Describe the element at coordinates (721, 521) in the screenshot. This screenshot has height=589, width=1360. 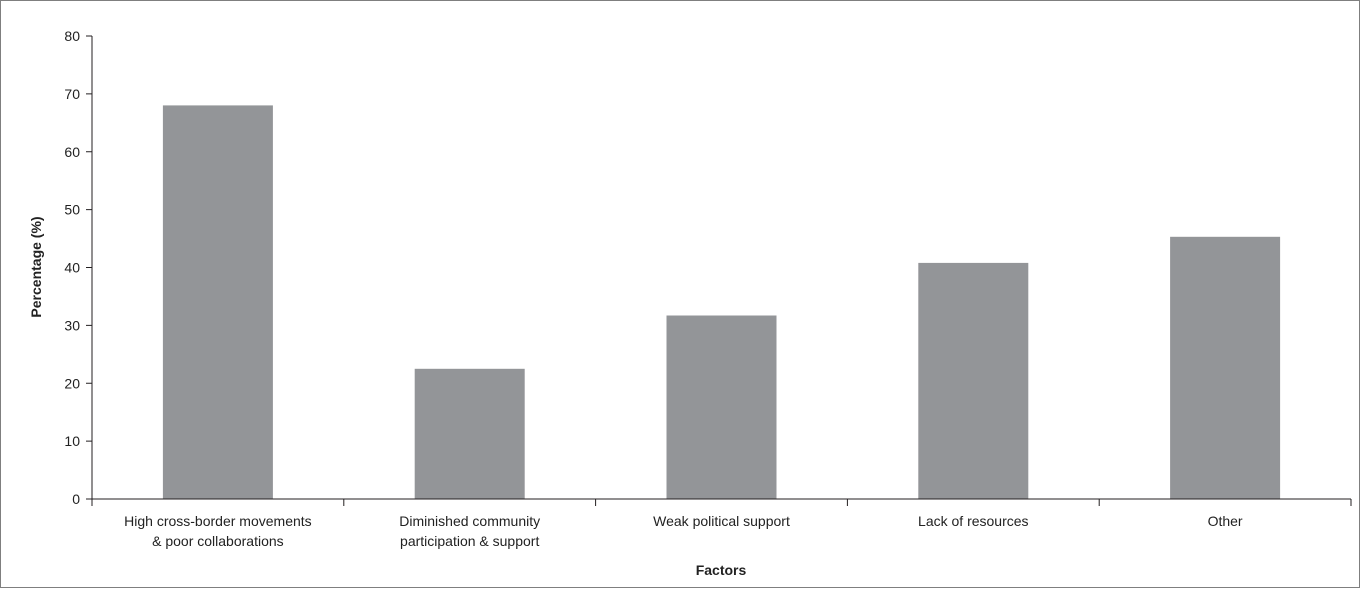
I see `x-category-label-2: Weak political support` at that location.